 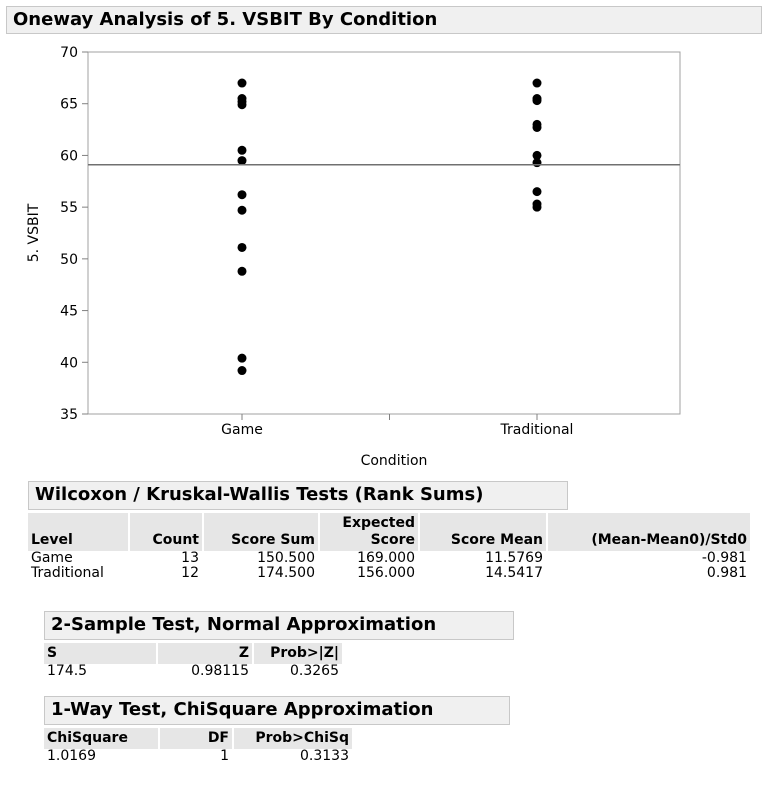 I want to click on section-title: 2-Sample Test, Normal Approximation, so click(x=279, y=625).